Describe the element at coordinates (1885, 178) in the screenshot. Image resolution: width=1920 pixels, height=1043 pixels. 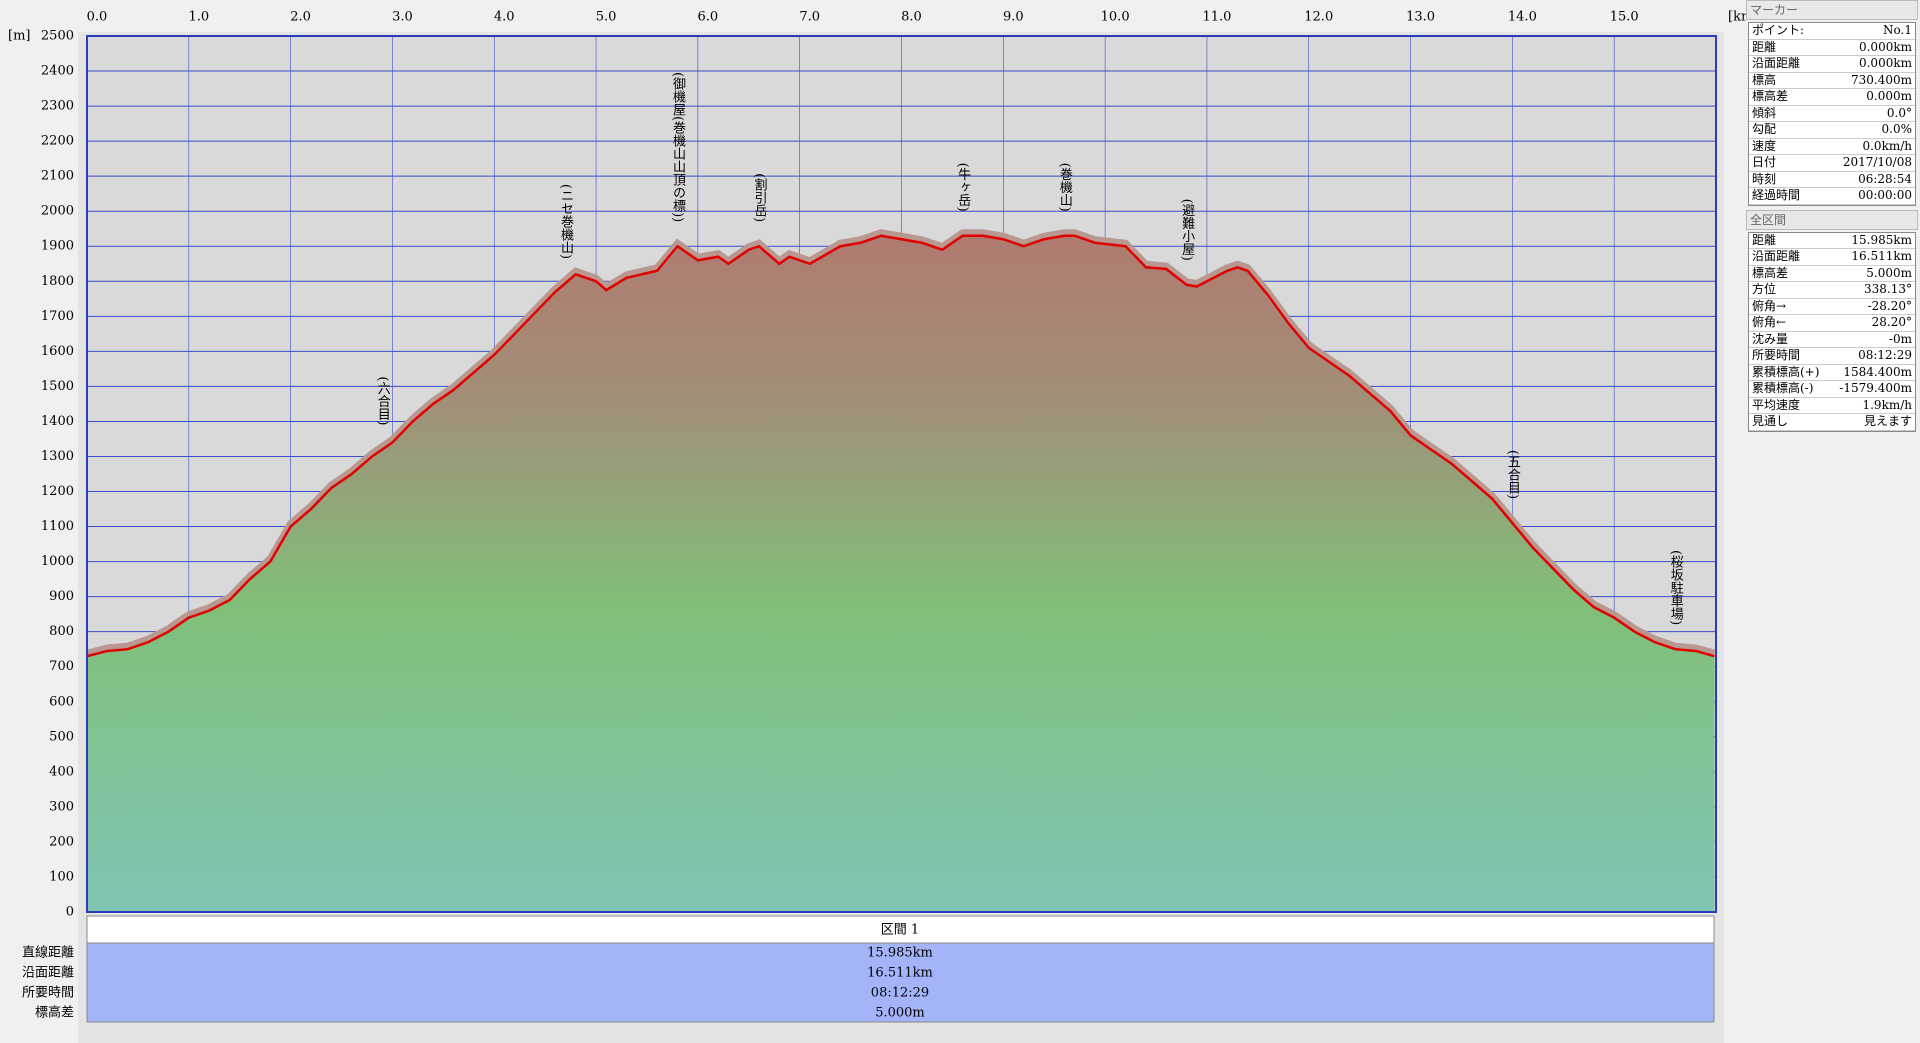
I see `panel-value: 06:28:54` at that location.